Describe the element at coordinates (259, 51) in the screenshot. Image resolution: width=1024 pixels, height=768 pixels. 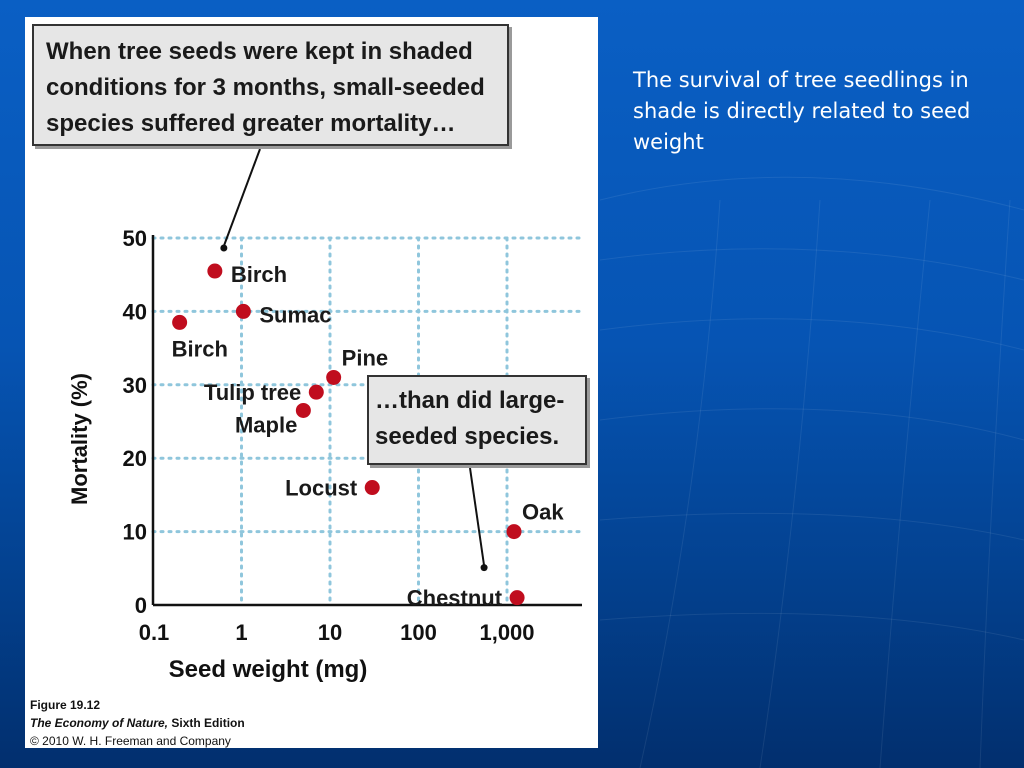
I see `callout-line: When tree seeds were kept in shaded` at that location.